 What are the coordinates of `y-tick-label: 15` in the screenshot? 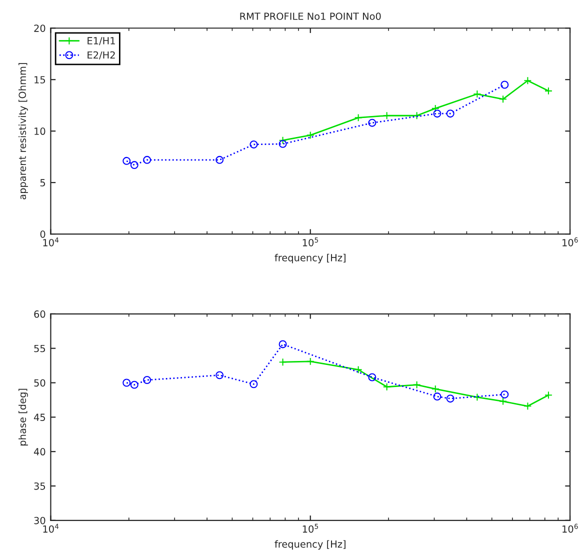 It's located at (40, 80).